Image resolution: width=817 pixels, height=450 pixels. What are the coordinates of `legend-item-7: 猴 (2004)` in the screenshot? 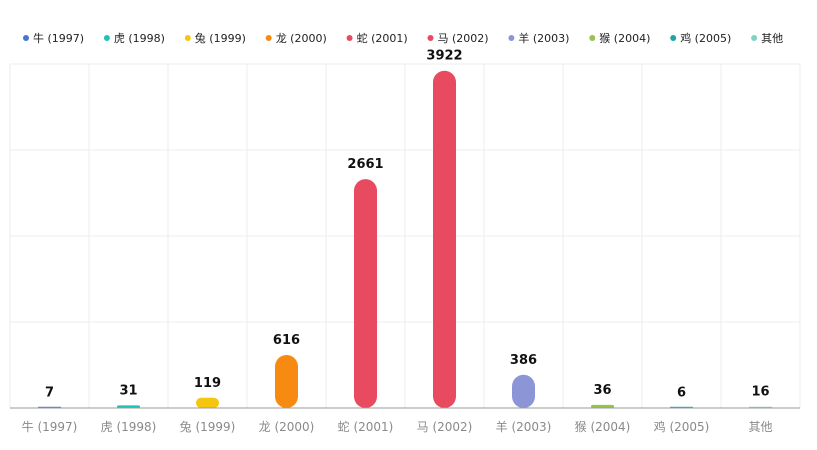 It's located at (619, 38).